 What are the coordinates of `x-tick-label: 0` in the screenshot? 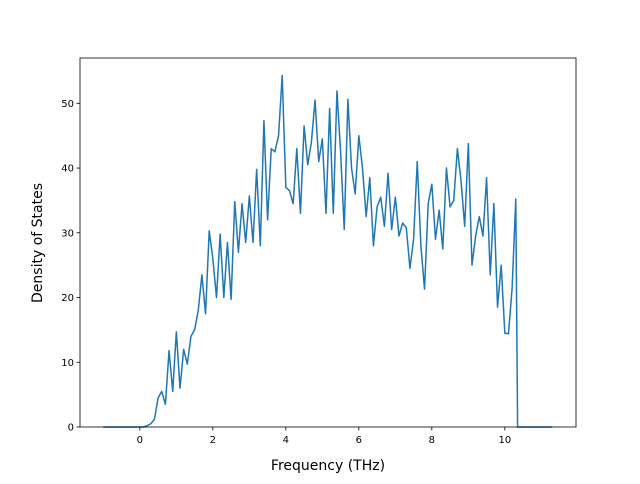 It's located at (140, 440).